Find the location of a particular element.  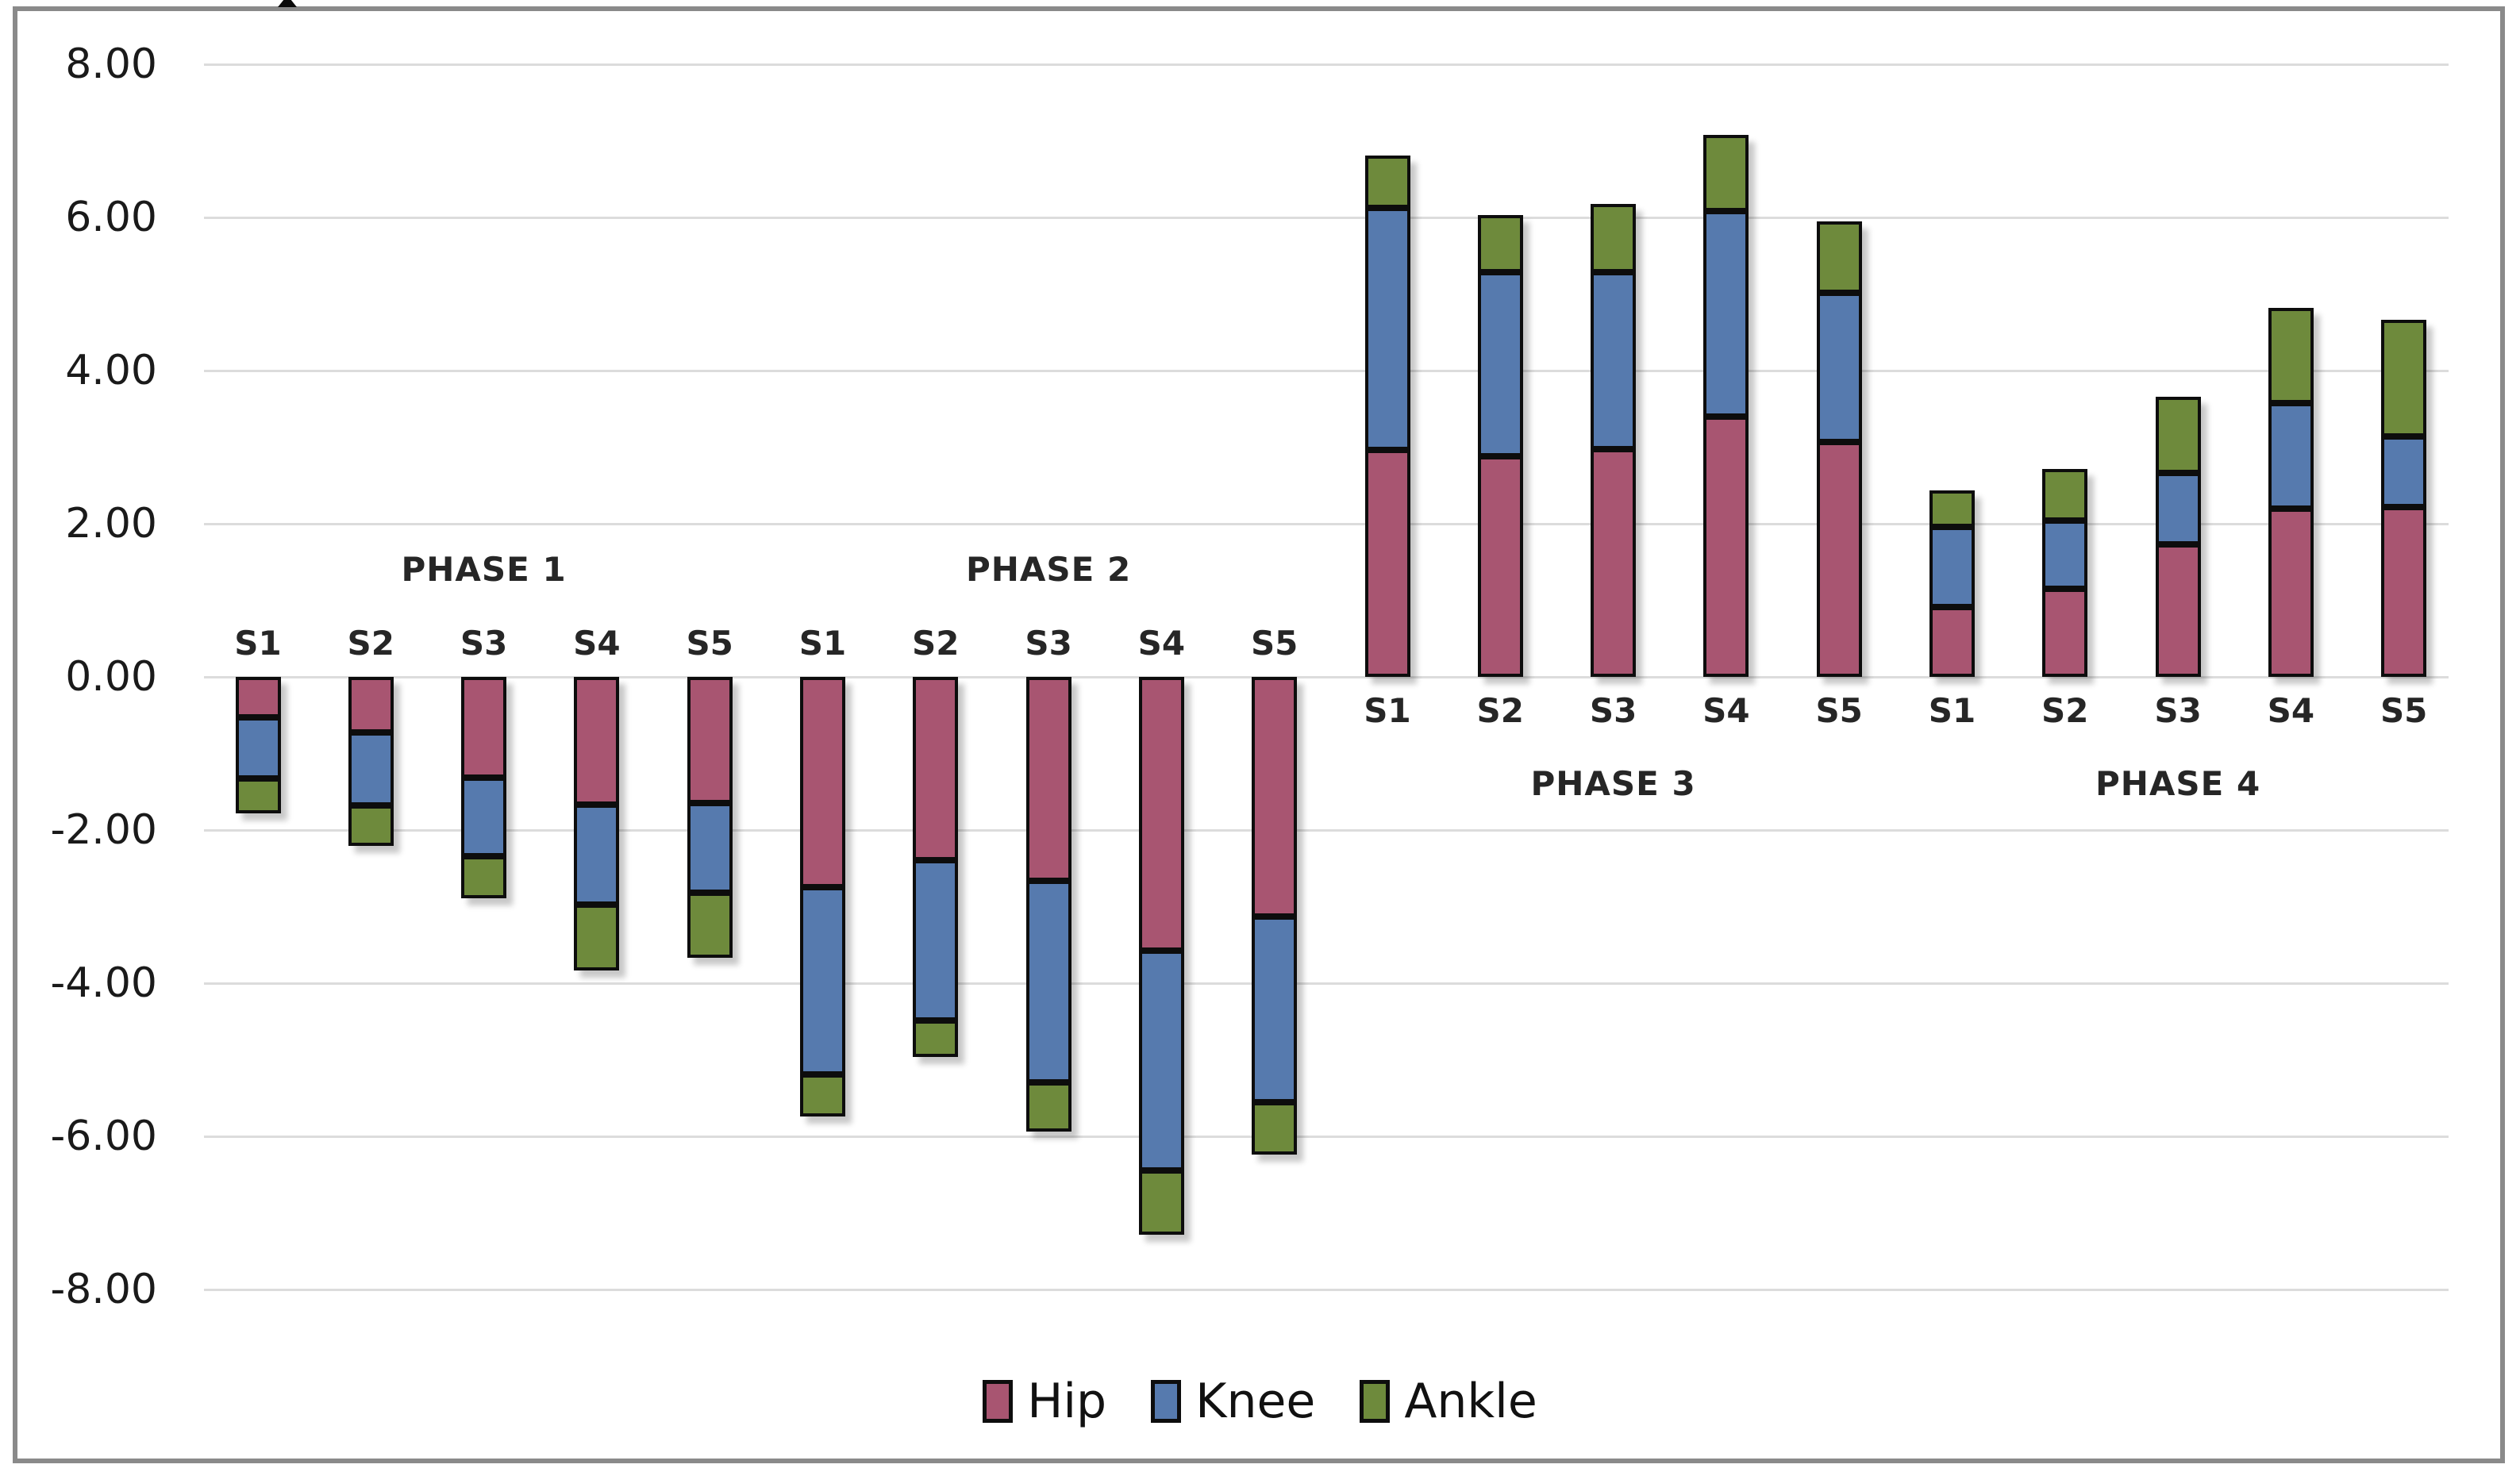

legend: Hip Knee Ankle is located at coordinates (1260, 1402).